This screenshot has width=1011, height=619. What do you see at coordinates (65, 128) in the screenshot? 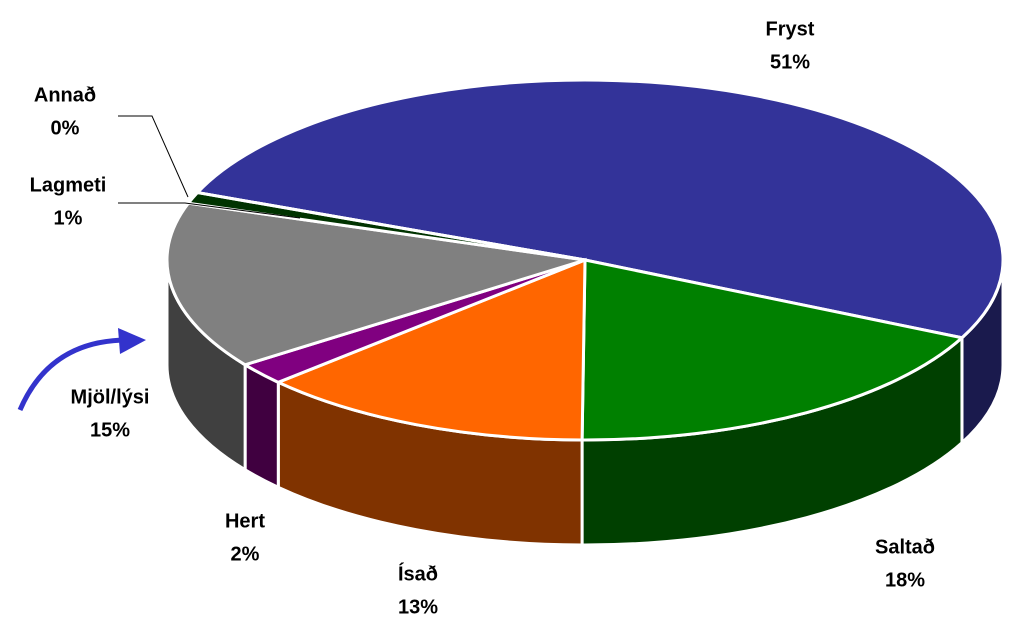
I see `value-label: 0%` at bounding box center [65, 128].